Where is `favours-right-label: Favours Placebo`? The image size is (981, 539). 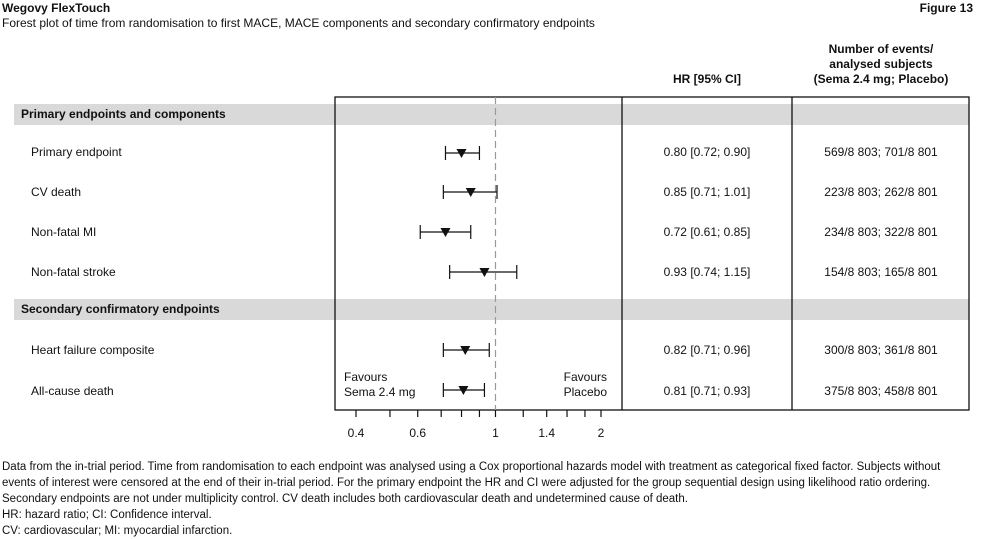
favours-right-label: Favours Placebo is located at coordinates (585, 385).